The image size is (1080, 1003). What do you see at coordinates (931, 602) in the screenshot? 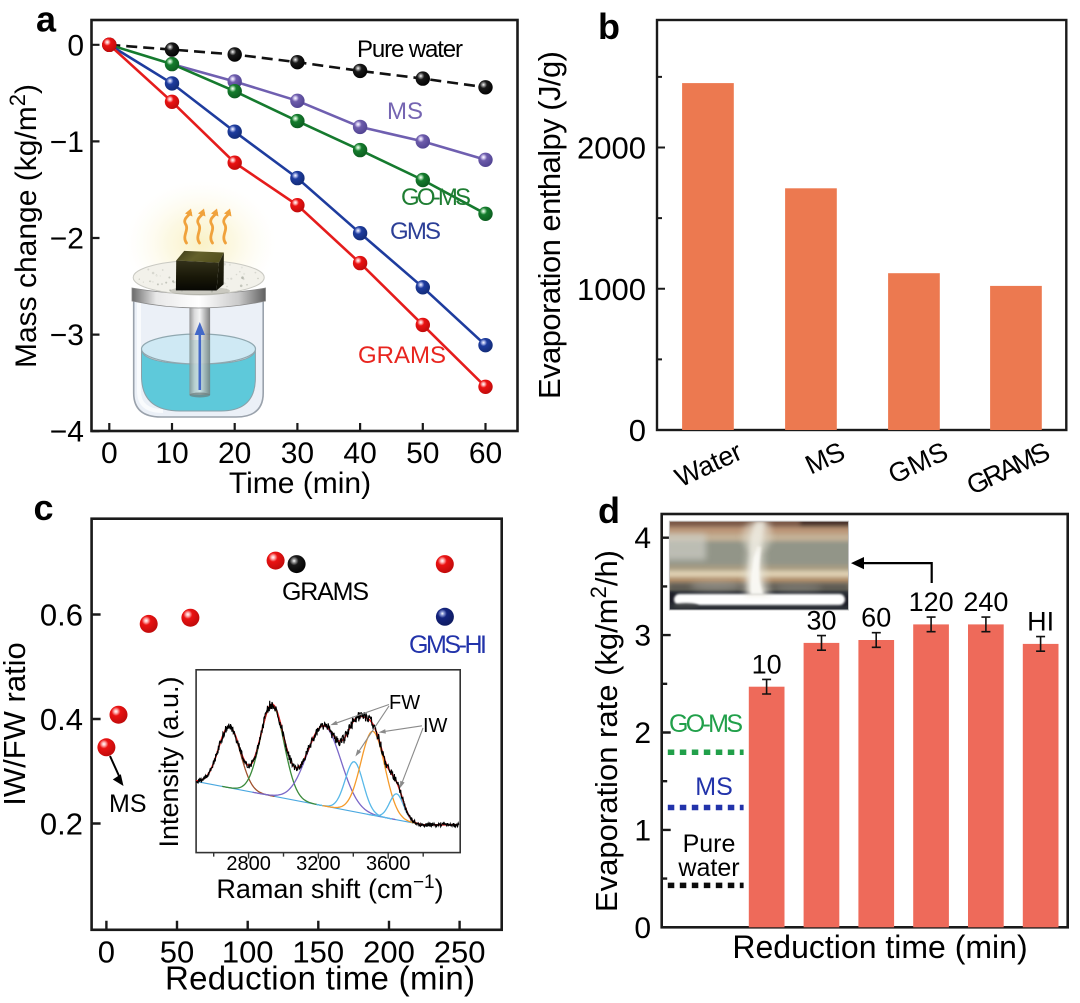
I see `svg-text: 120` at bounding box center [931, 602].